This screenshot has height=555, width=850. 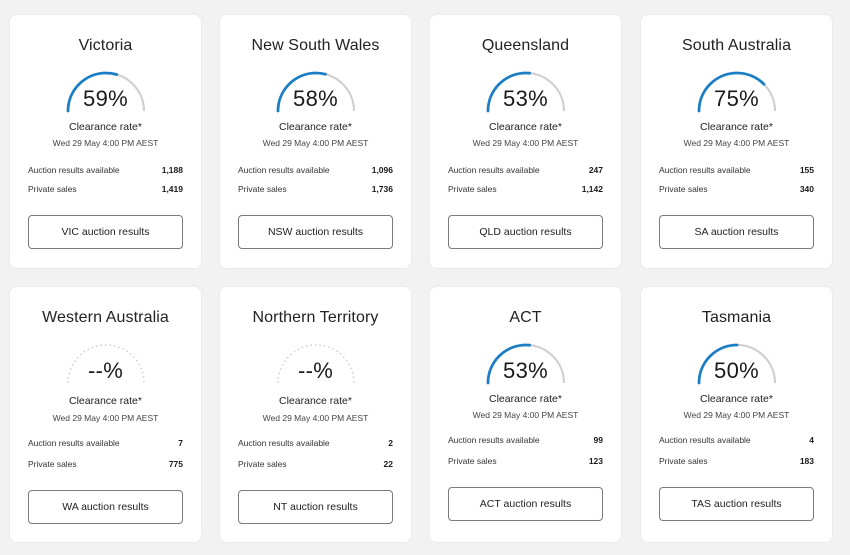 I want to click on auction-results-value: 155, so click(x=806, y=170).